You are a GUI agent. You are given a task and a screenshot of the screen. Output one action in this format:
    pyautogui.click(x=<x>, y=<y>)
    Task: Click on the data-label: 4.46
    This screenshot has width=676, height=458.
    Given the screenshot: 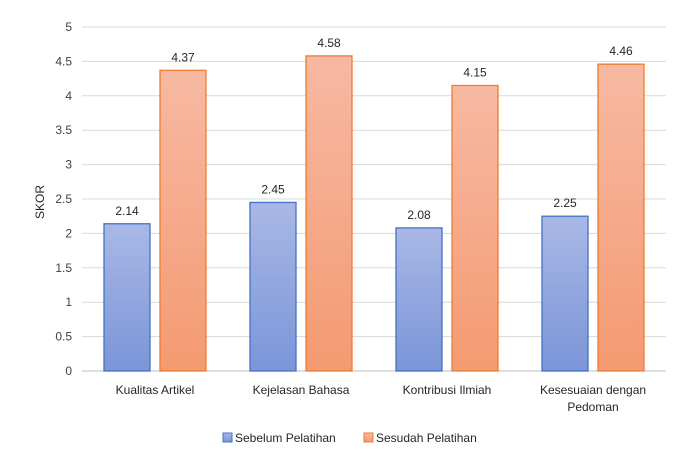 What is the action you would take?
    pyautogui.click(x=621, y=51)
    